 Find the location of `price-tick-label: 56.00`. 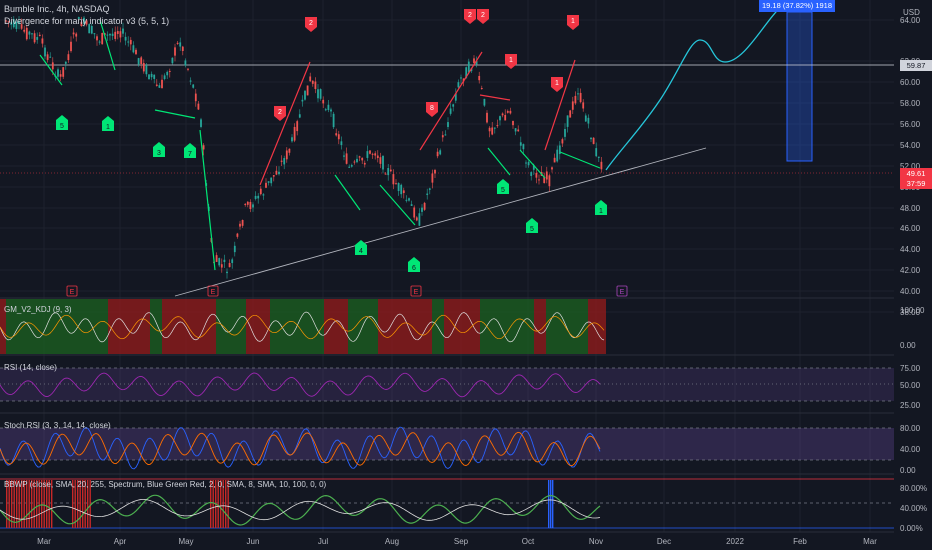

price-tick-label: 56.00 is located at coordinates (910, 124).